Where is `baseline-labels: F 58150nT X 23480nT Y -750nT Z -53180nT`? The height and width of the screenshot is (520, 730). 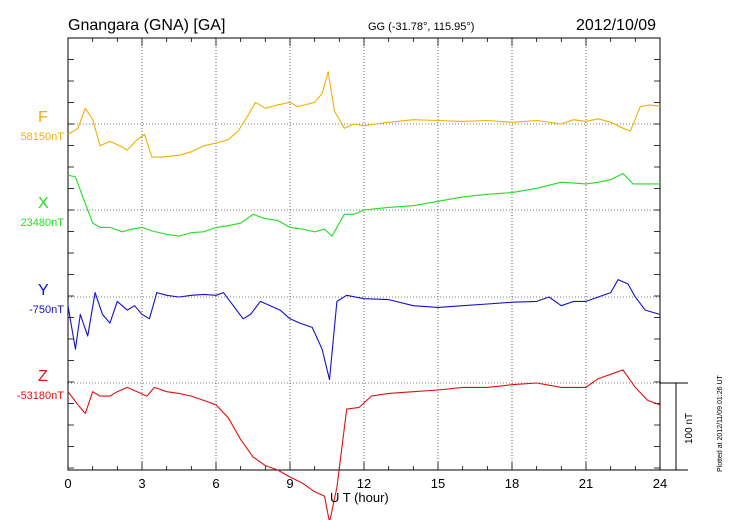 baseline-labels: F 58150nT X 23480nT Y -750nT Z -53180nT is located at coordinates (40, 255).